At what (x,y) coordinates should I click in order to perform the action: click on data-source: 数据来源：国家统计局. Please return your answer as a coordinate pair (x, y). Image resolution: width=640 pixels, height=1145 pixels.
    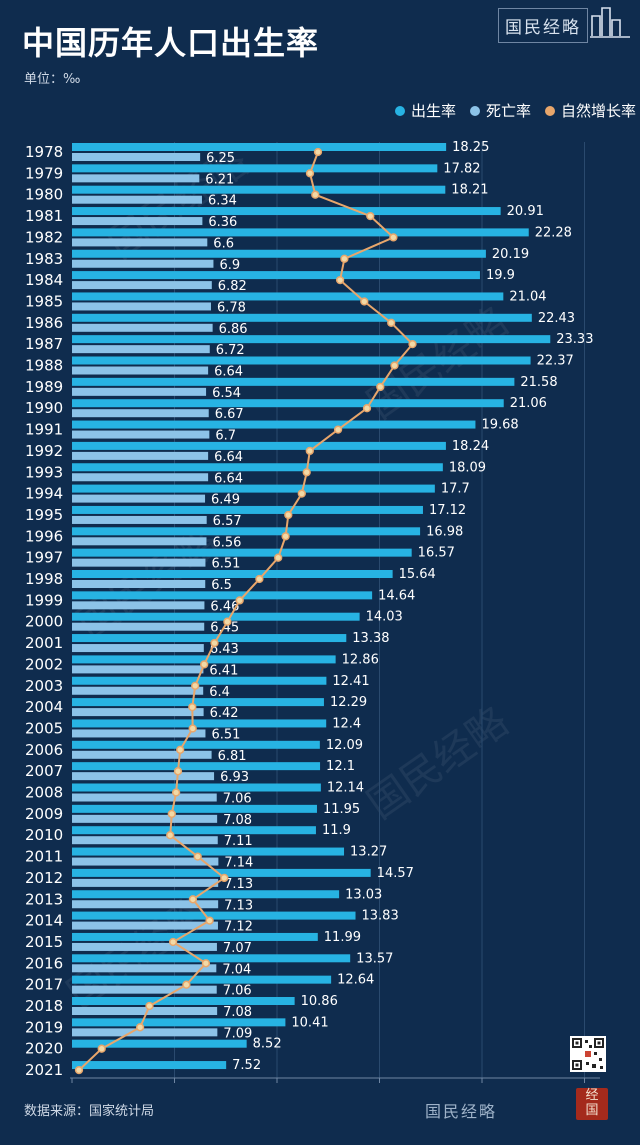
    Looking at the image, I should click on (89, 1111).